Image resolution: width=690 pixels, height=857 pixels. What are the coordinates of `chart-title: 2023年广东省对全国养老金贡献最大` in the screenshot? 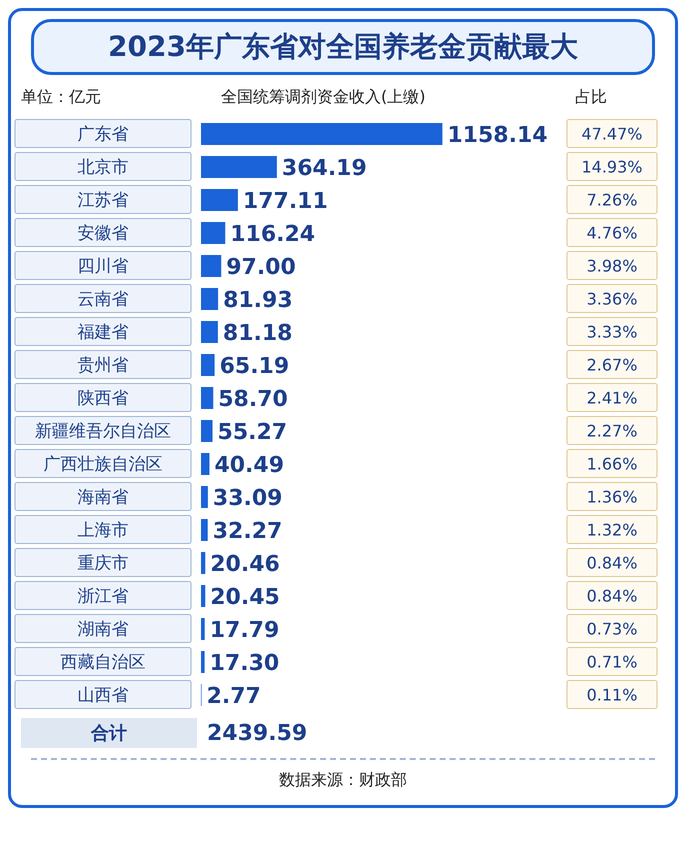 It's located at (343, 47).